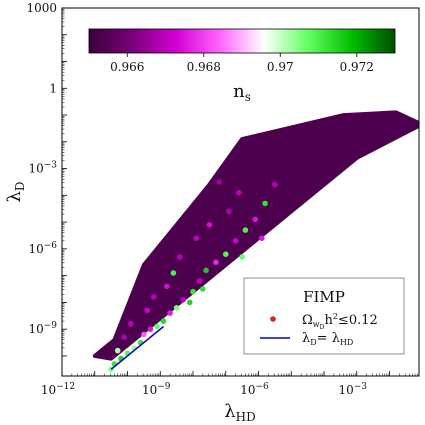 This screenshot has height=425, width=425. I want to click on legend-line-bsub: HD, so click(346, 342).